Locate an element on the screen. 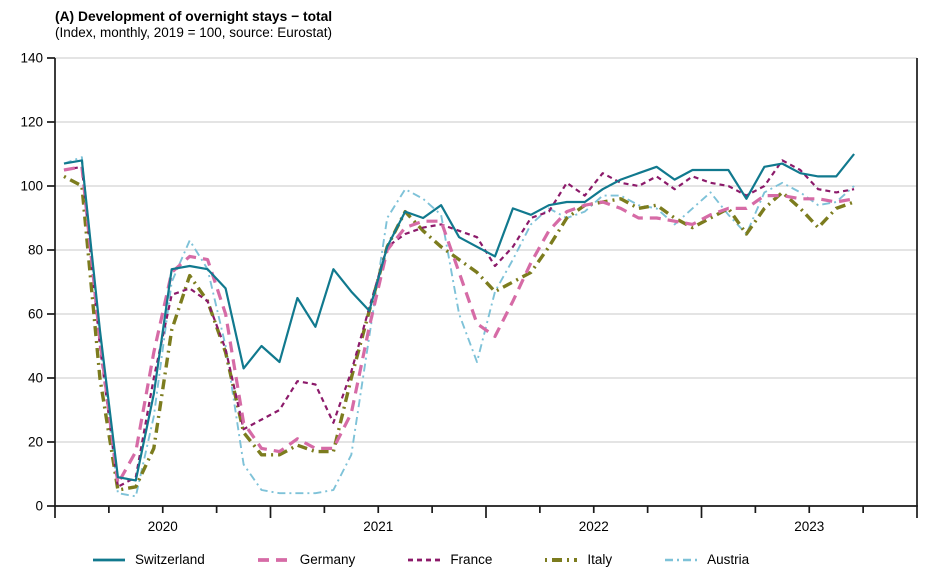  legend-label-france: France is located at coordinates (471, 559).